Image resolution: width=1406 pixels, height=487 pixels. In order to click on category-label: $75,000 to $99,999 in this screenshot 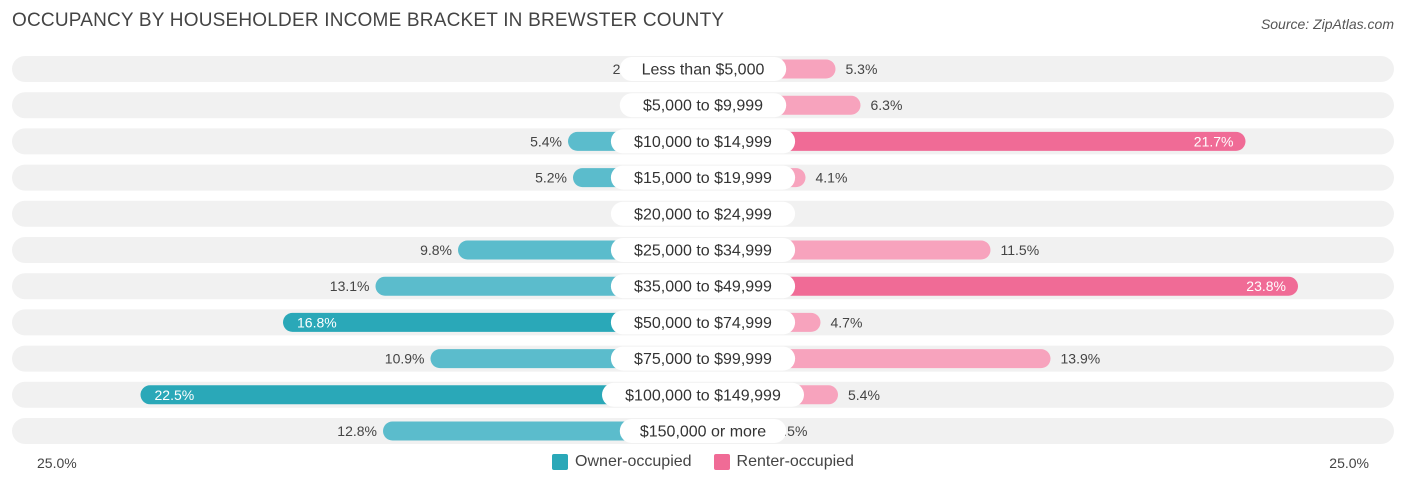, I will do `click(703, 359)`.